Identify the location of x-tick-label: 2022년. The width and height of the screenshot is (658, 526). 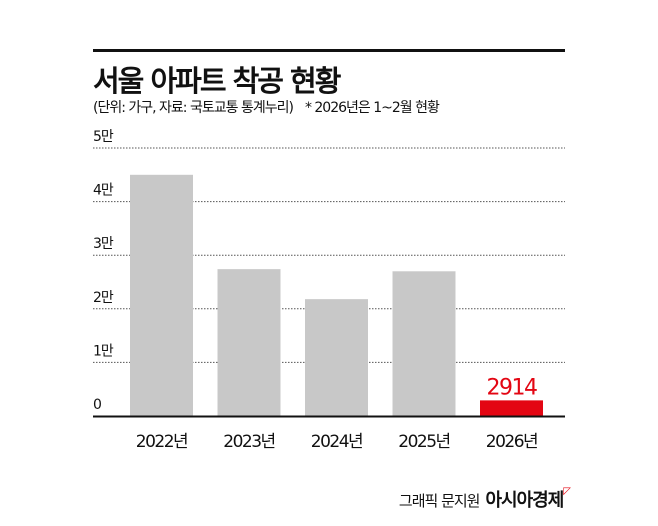
(161, 442).